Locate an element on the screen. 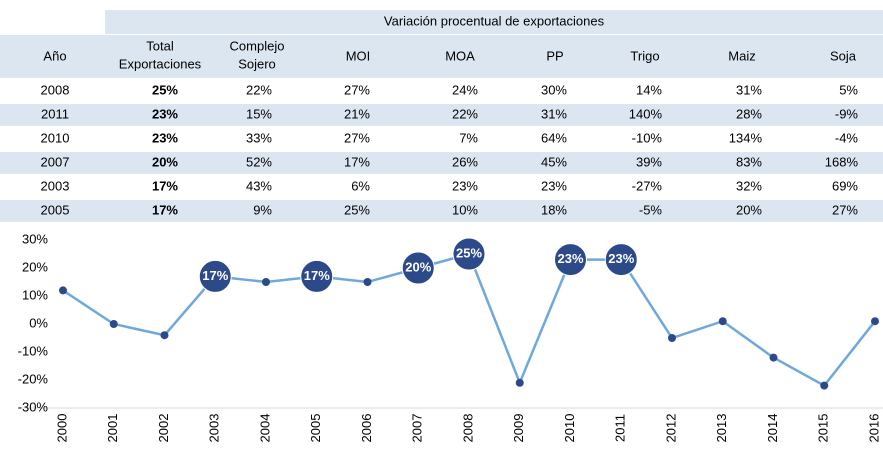  column-header: Exportaciones is located at coordinates (160, 63).